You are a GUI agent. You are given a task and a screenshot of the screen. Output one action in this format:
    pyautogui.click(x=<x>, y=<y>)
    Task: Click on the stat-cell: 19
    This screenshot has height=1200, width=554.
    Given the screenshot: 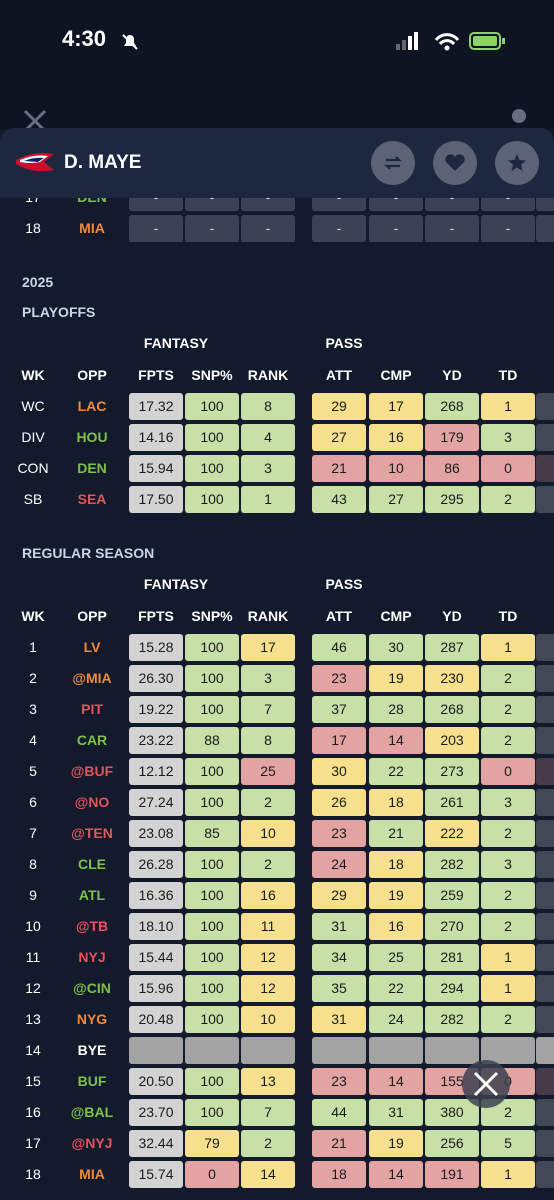 What is the action you would take?
    pyautogui.click(x=396, y=1143)
    